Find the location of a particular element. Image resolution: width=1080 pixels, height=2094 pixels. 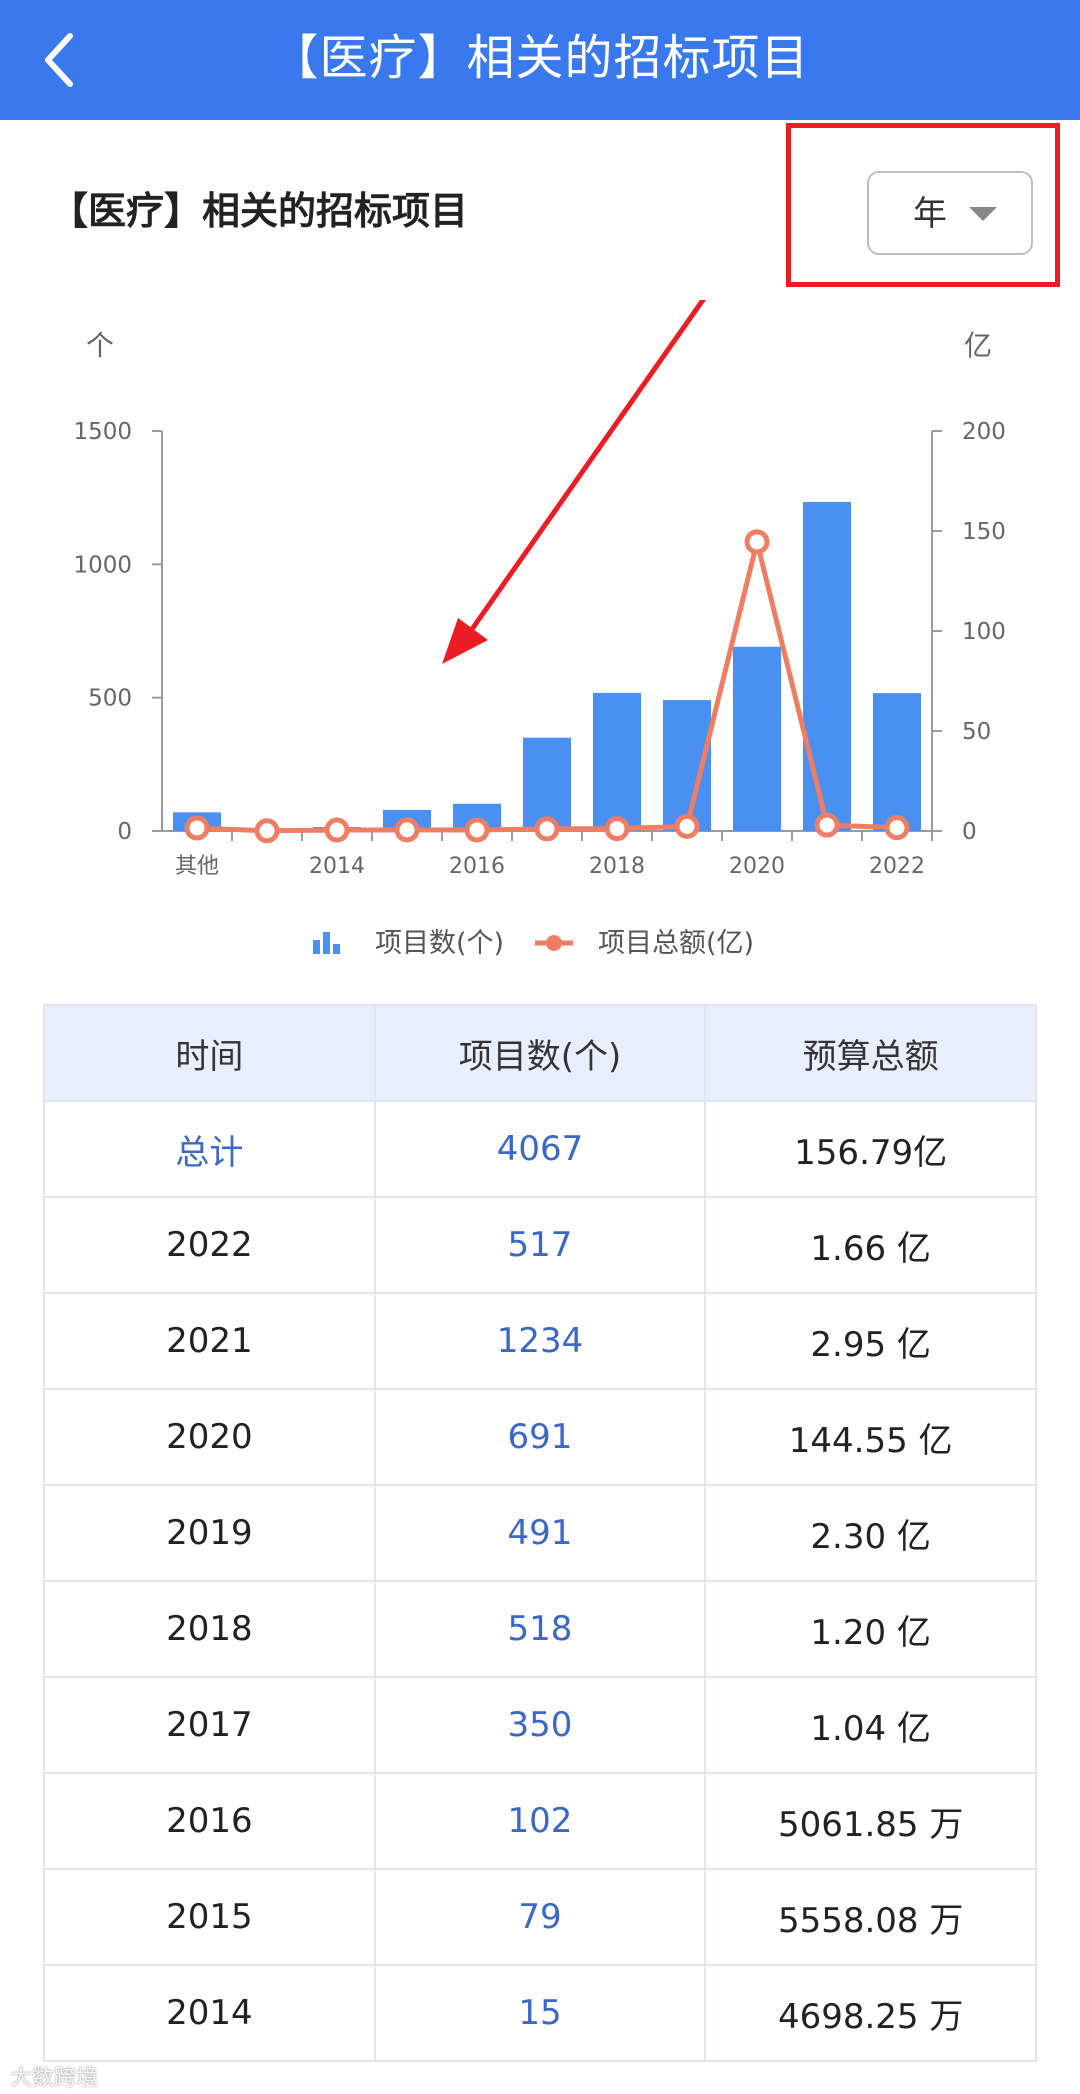

right-axis-tick-label: 50 is located at coordinates (976, 732).